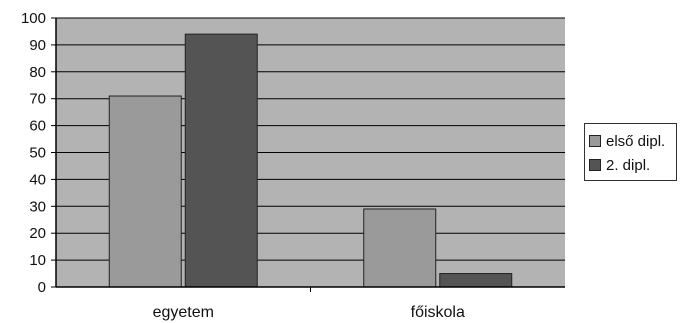 Image resolution: width=681 pixels, height=323 pixels. I want to click on y-tick-label: 10, so click(37, 260).